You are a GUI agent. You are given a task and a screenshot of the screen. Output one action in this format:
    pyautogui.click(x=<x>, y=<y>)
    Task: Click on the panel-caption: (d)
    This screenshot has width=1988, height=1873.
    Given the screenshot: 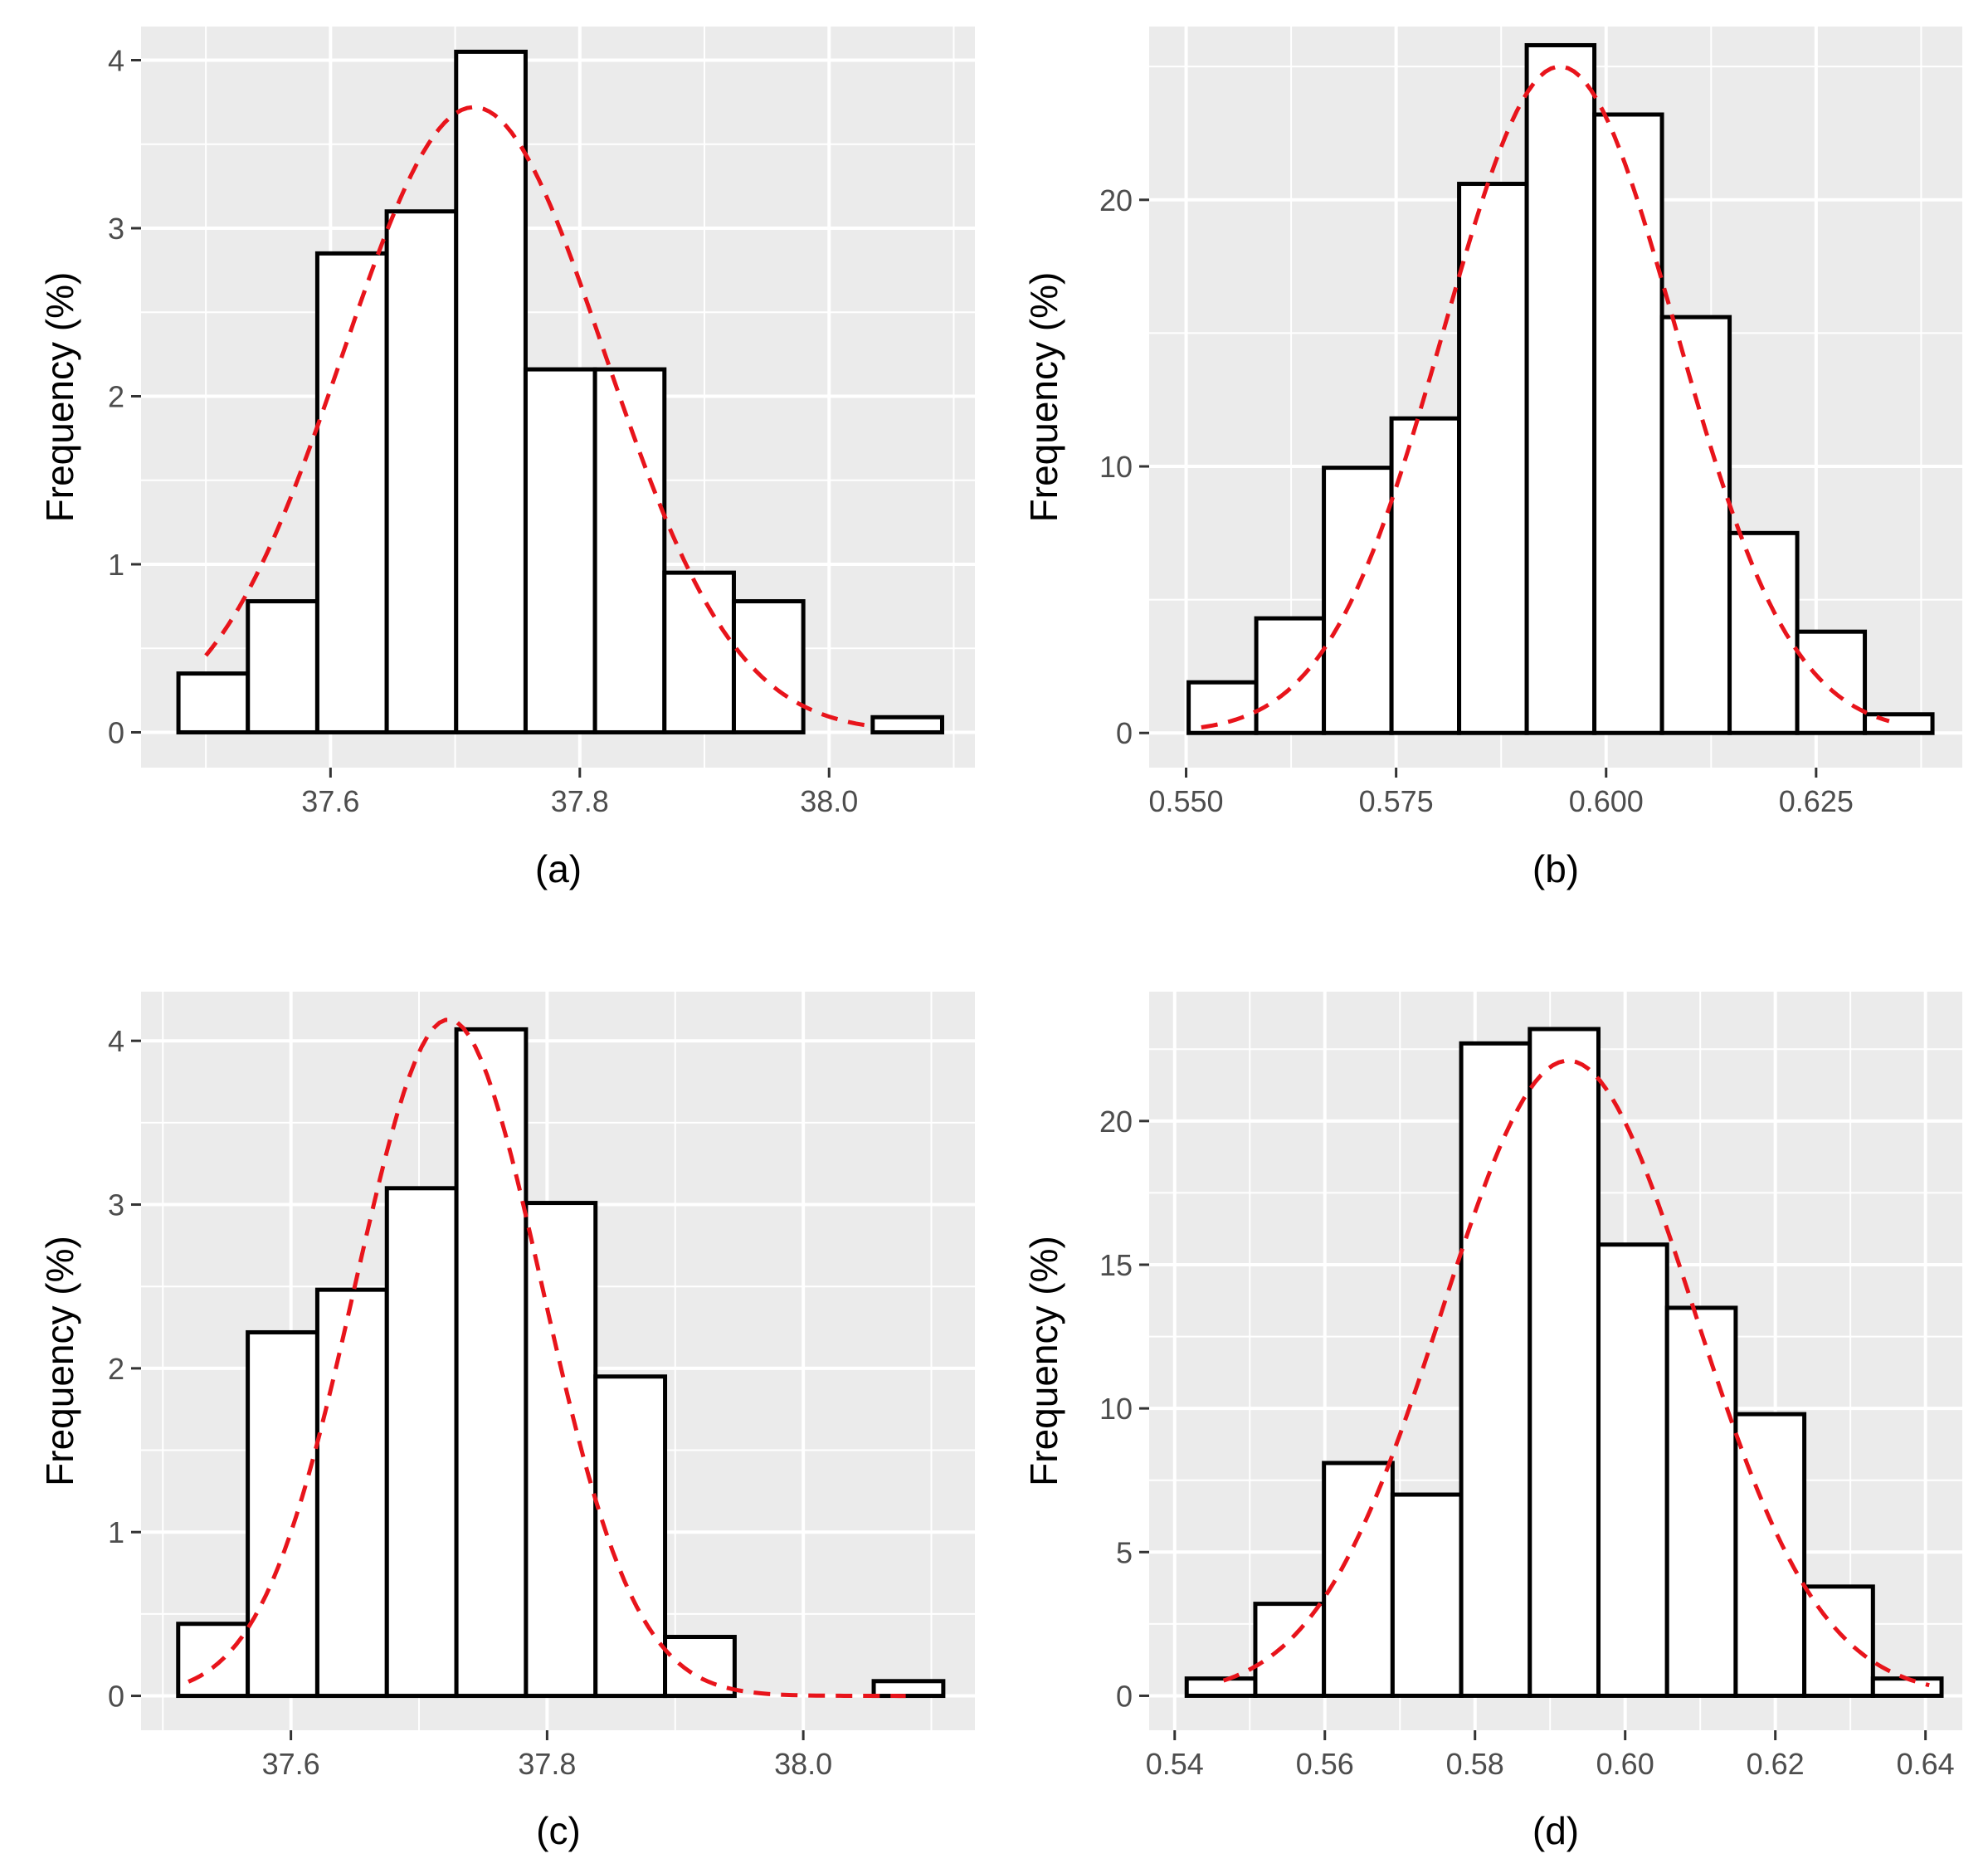 What is the action you would take?
    pyautogui.click(x=1556, y=1830)
    